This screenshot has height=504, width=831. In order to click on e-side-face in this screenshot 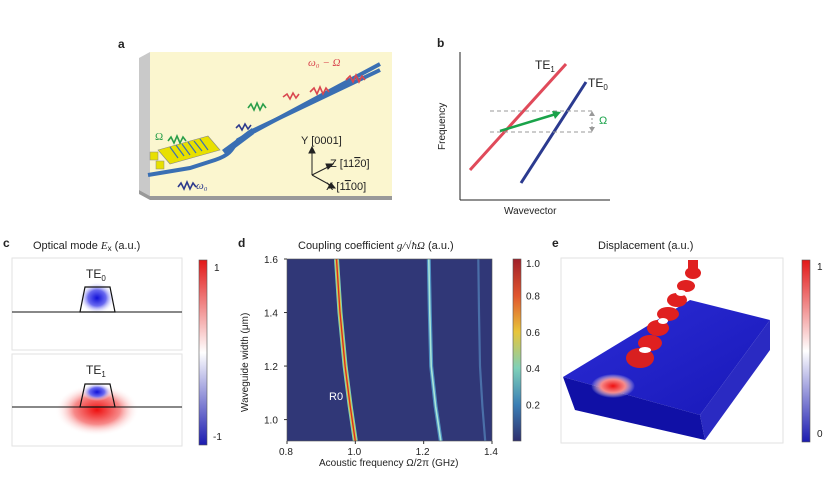, I will do `click(735, 380)`.